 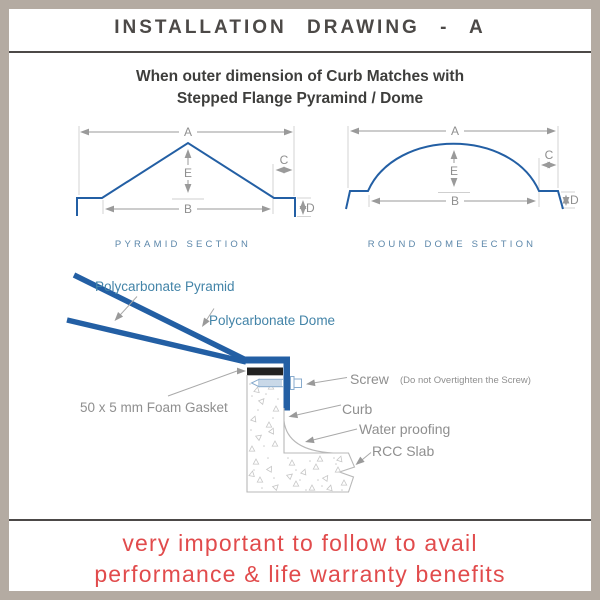 What do you see at coordinates (276, 383) in the screenshot?
I see `screw-graphic` at bounding box center [276, 383].